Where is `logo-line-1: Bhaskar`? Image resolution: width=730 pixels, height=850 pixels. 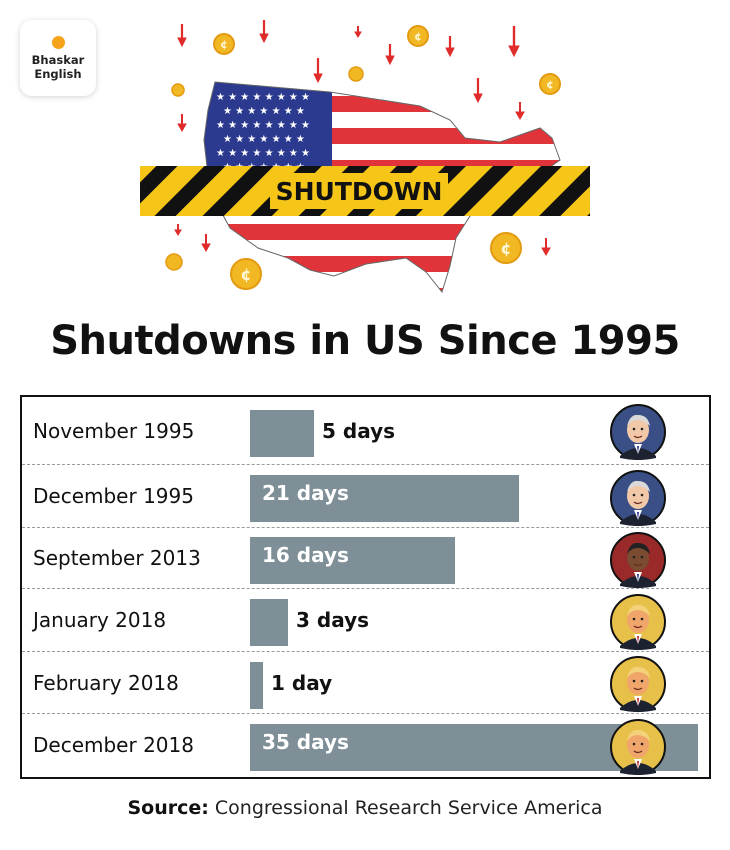
logo-line-1: Bhaskar is located at coordinates (58, 59).